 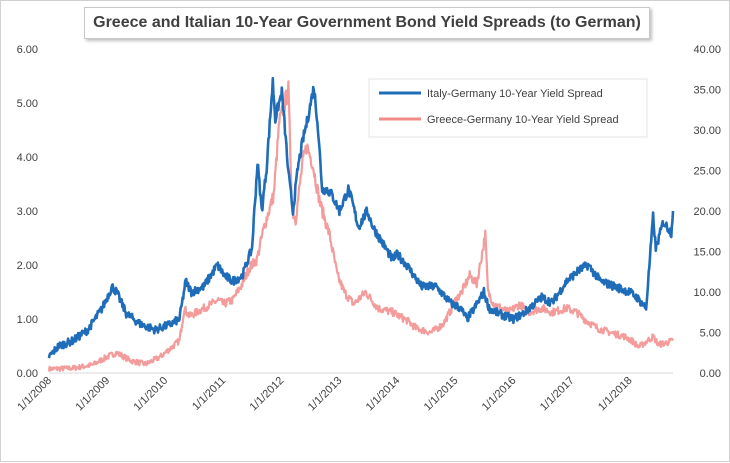 I want to click on y-right-tick-label: 30.00, so click(x=707, y=131).